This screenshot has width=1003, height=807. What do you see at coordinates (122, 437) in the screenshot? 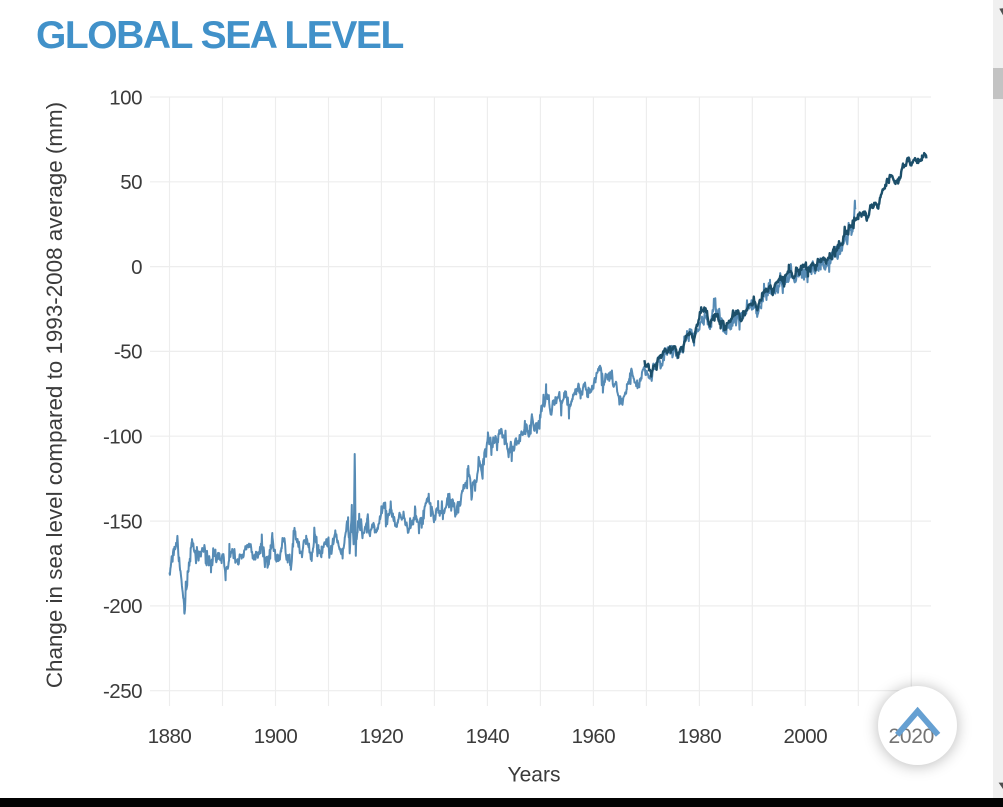
I see `svg-text: -100` at bounding box center [122, 437].